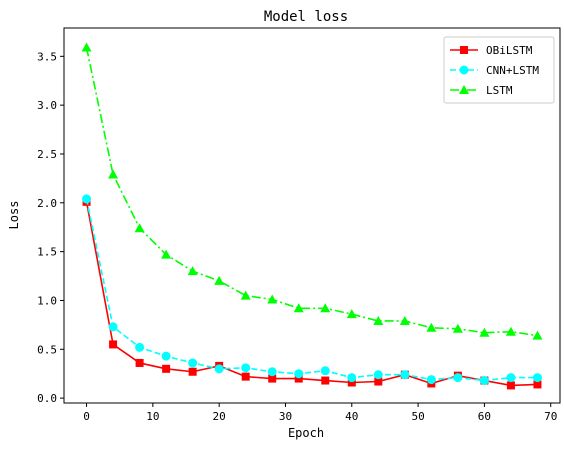 Image resolution: width=564 pixels, height=449 pixels. Describe the element at coordinates (509, 50) in the screenshot. I see `legend-label-obilstm: OBiLSTM` at that location.